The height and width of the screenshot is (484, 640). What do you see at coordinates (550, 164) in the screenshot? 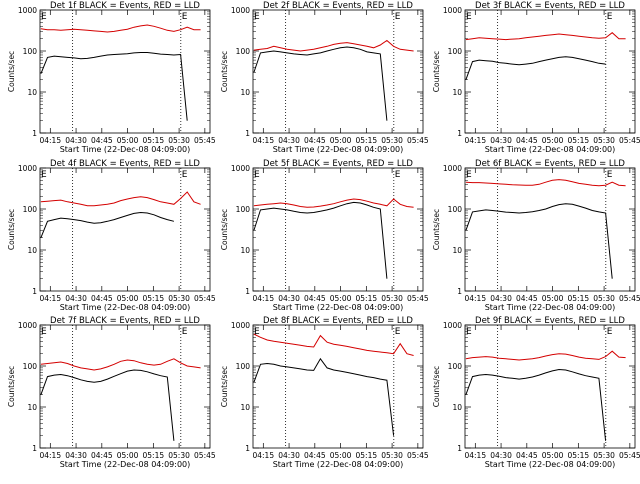
I see `chart-title: Det 6f BLACK = Events, RED = LLD` at bounding box center [550, 164].